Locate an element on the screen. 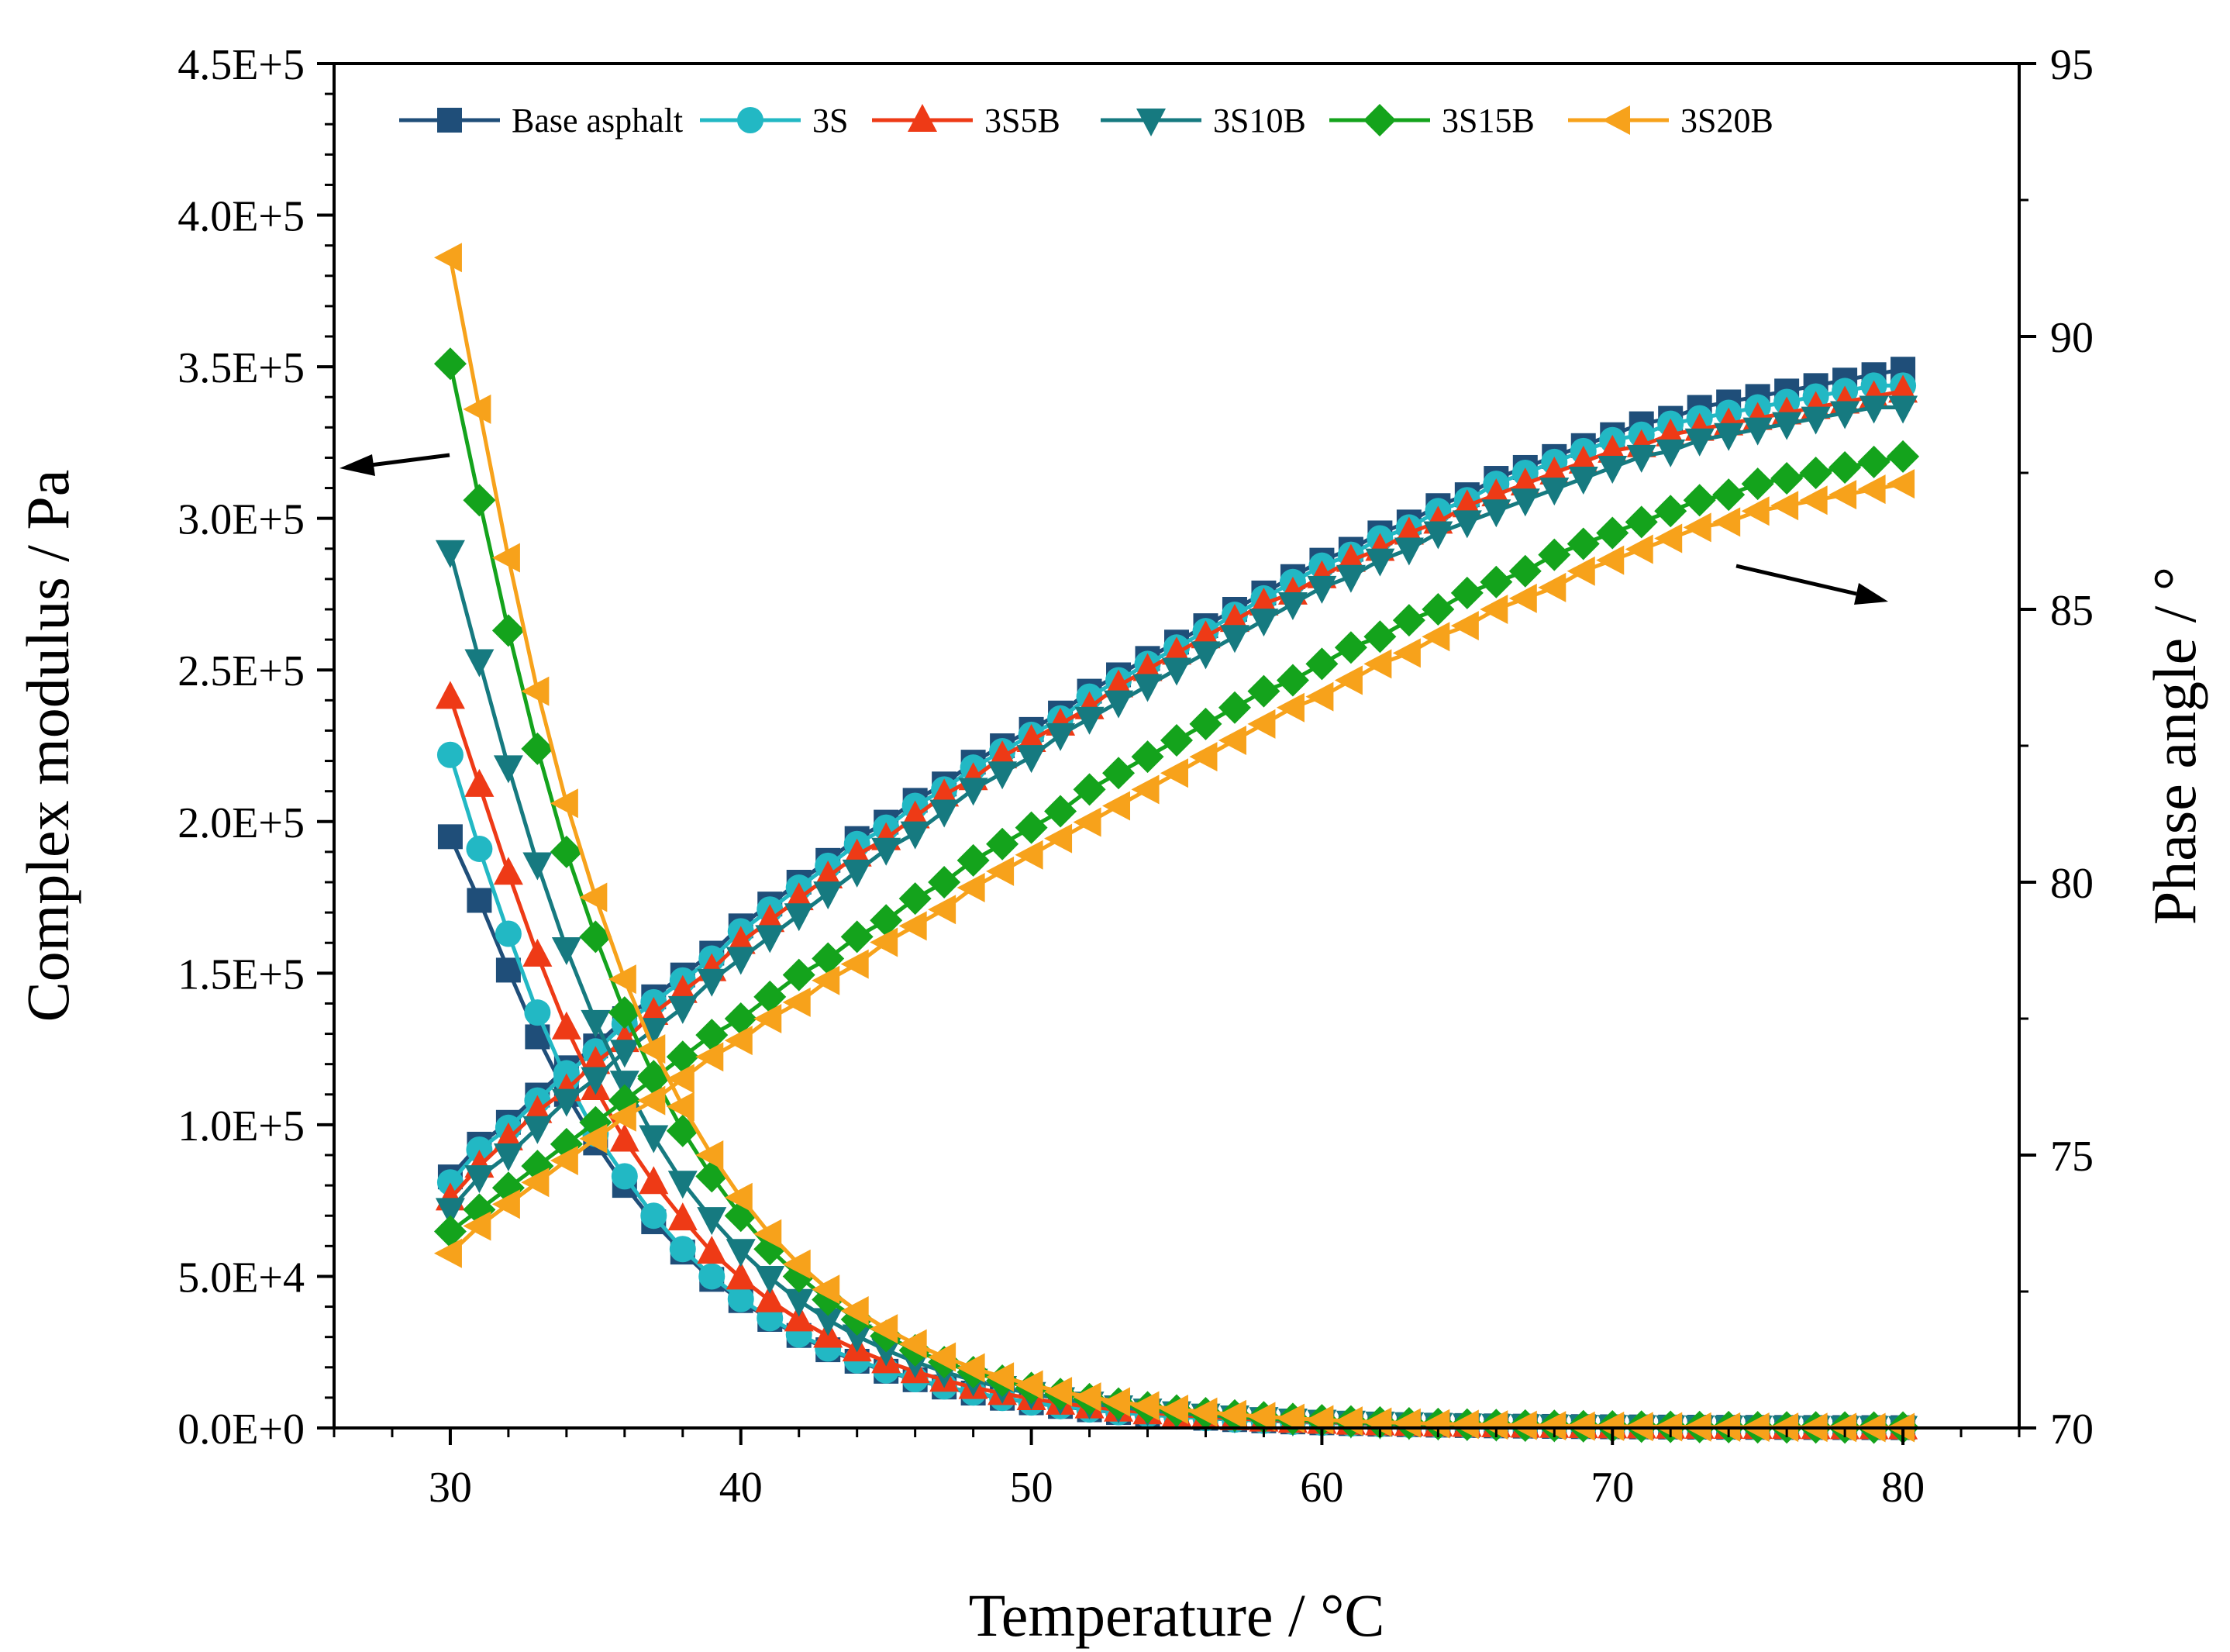 Image resolution: width=2230 pixels, height=1652 pixels. y-left-tick-label-1: 5.0E+4 is located at coordinates (241, 1278).